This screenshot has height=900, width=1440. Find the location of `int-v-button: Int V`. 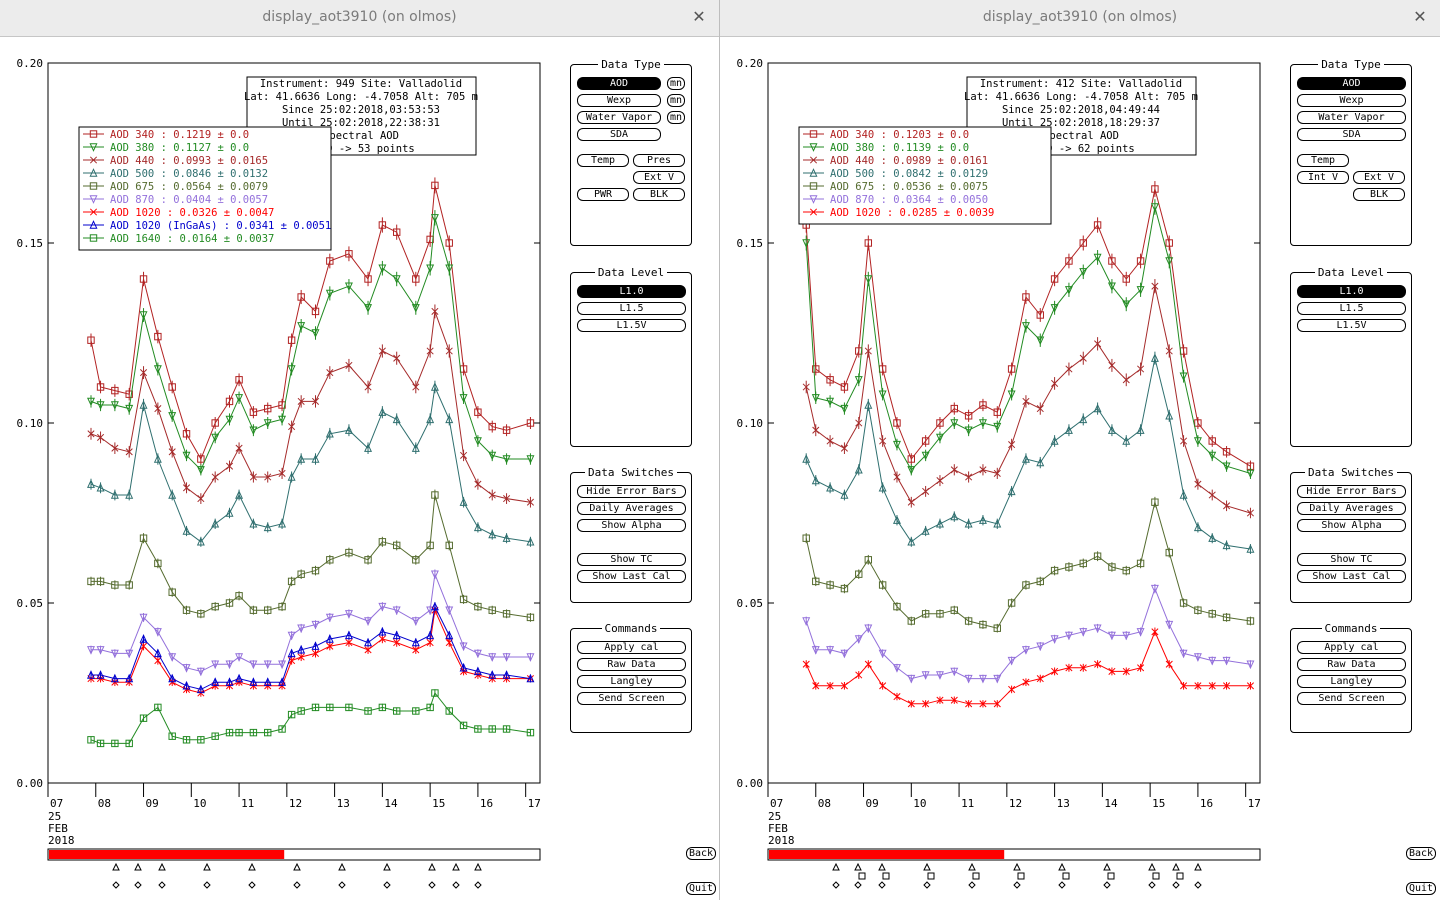

int-v-button: Int V is located at coordinates (1323, 177).